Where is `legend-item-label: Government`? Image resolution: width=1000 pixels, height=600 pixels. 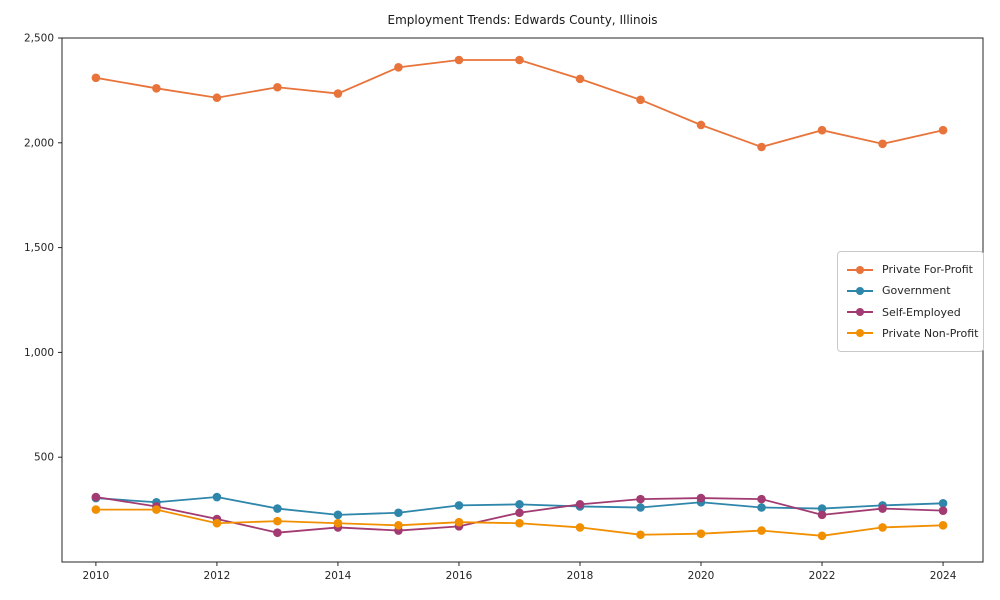 legend-item-label: Government is located at coordinates (916, 291).